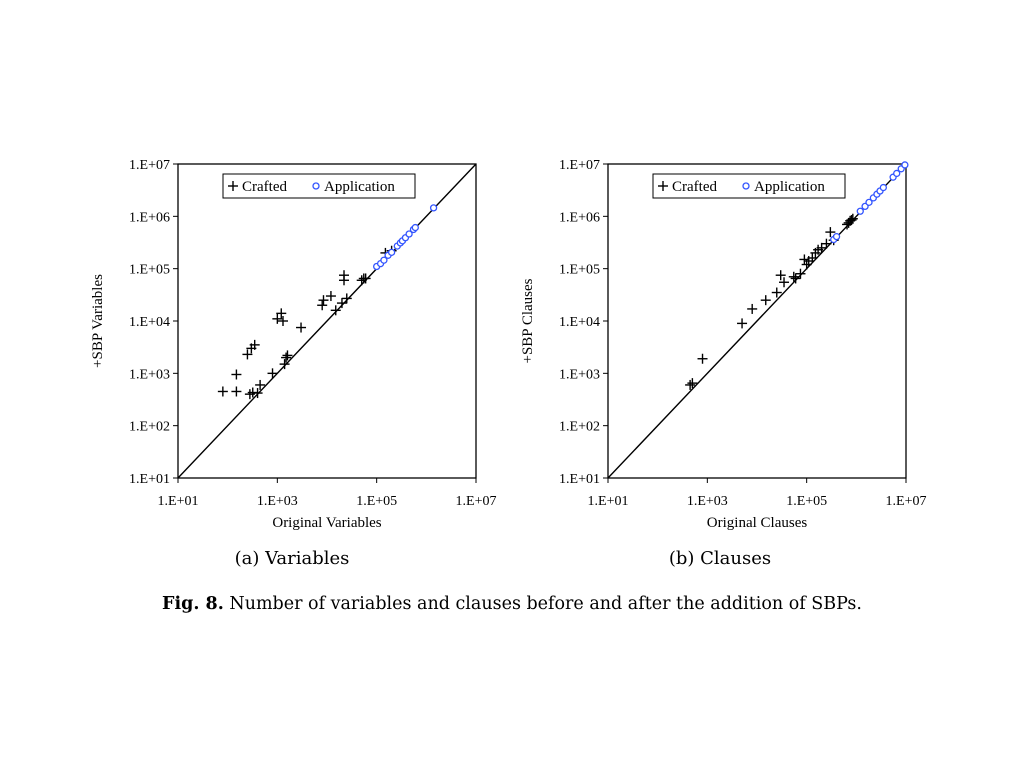  Describe the element at coordinates (528, 320) in the screenshot. I see `y-axis-title: +SBP Clauses` at that location.